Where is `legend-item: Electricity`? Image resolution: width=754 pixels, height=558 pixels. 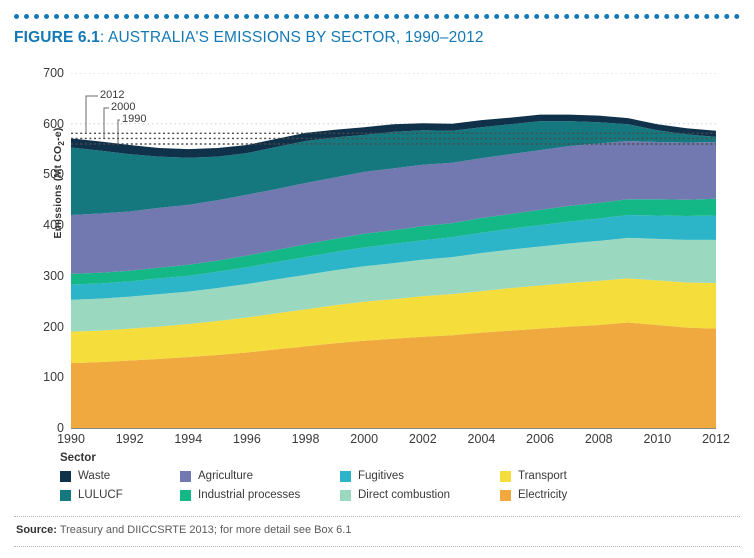
legend-item: Electricity is located at coordinates (560, 495).